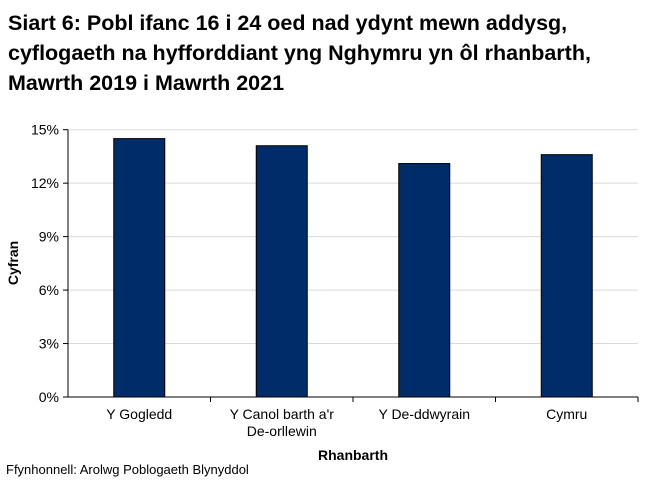 Image resolution: width=653 pixels, height=486 pixels. Describe the element at coordinates (45, 183) in the screenshot. I see `y-tick-label: 12%` at that location.